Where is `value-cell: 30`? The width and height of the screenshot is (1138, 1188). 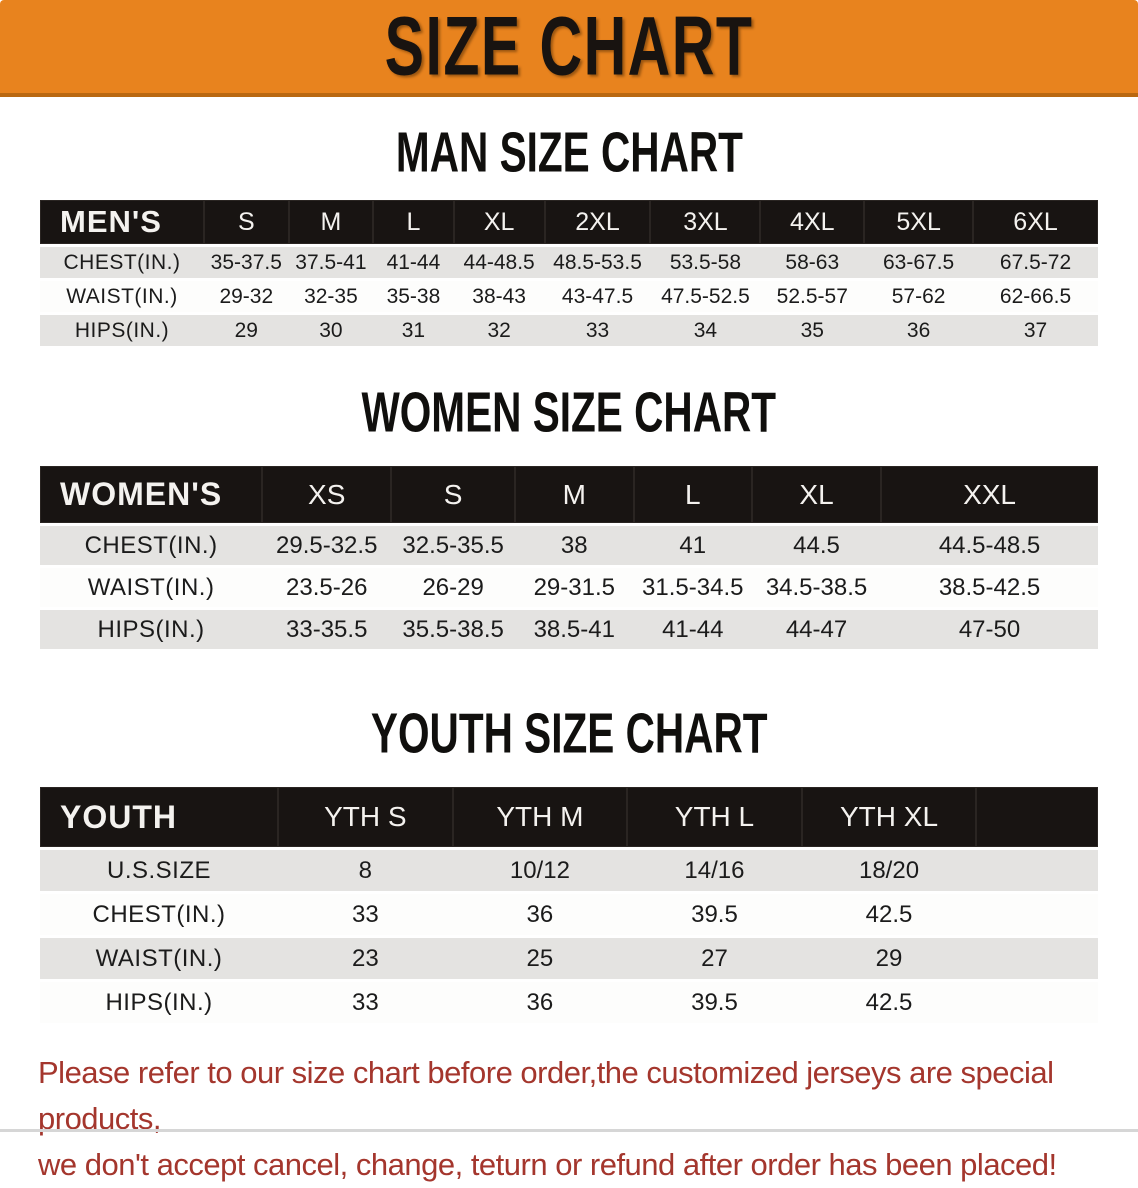 value-cell: 30 is located at coordinates (331, 330).